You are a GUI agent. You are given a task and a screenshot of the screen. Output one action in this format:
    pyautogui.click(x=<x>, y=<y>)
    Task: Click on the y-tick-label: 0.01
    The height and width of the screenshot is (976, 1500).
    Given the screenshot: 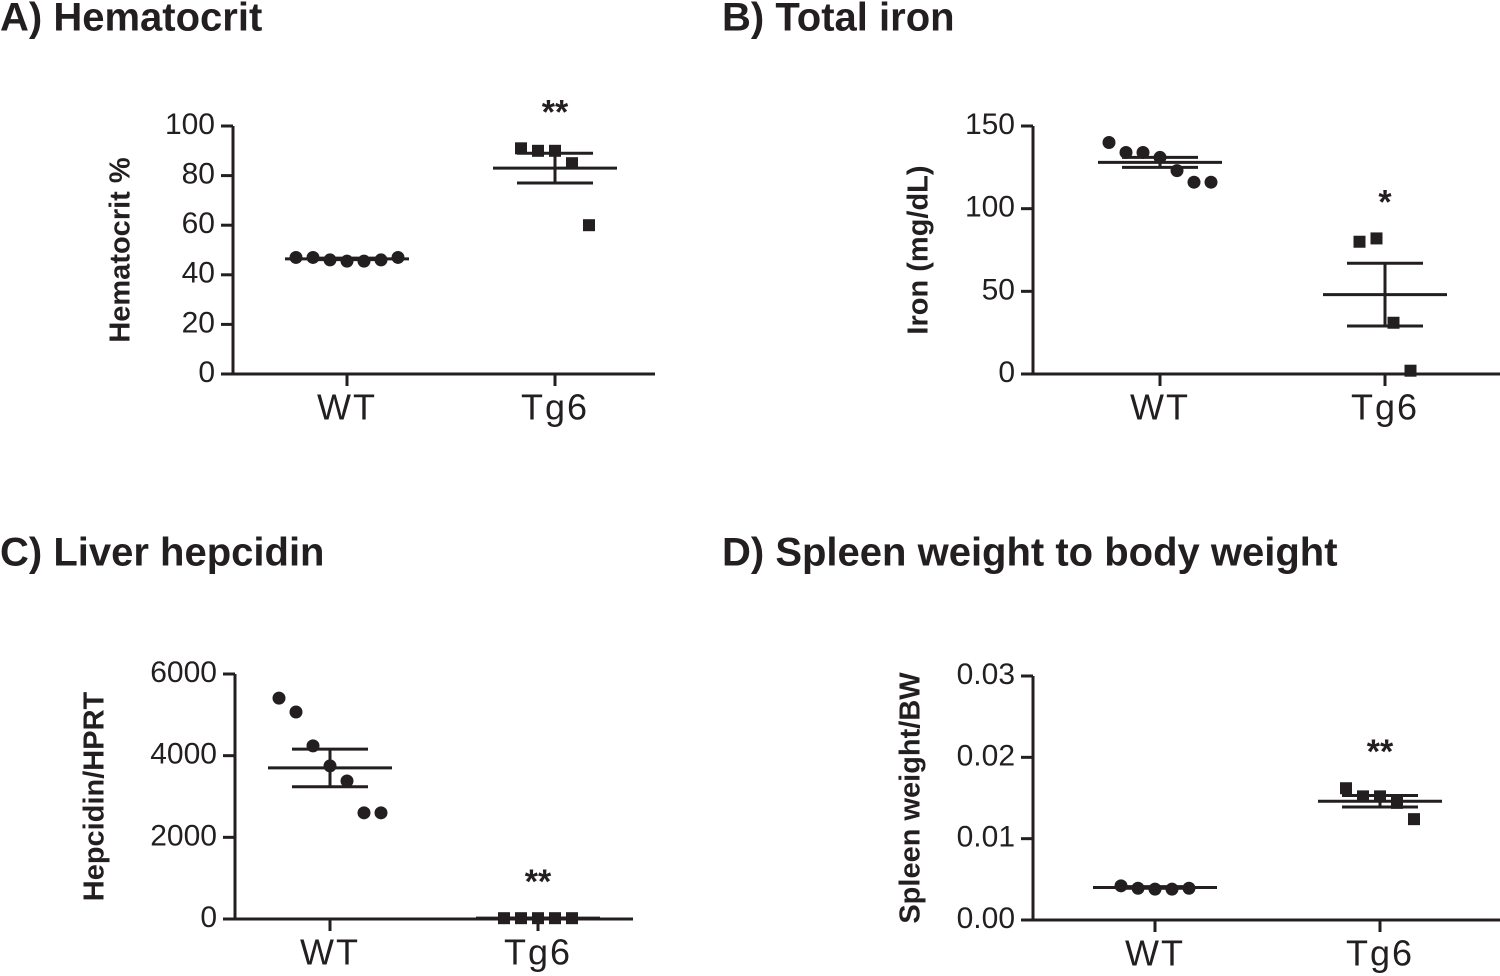 What is the action you would take?
    pyautogui.click(x=986, y=837)
    